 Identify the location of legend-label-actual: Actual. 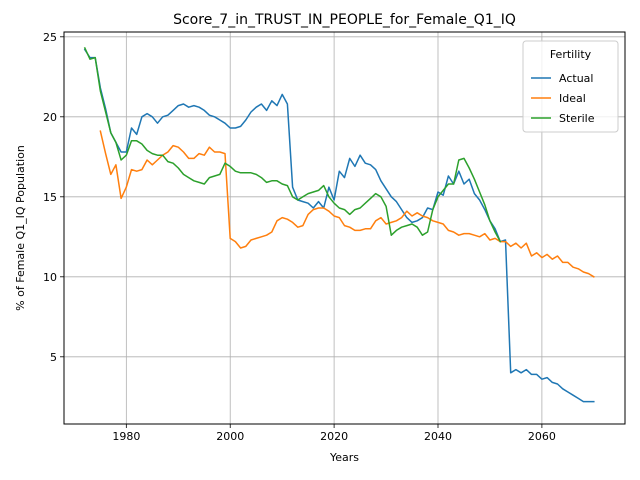
(576, 78).